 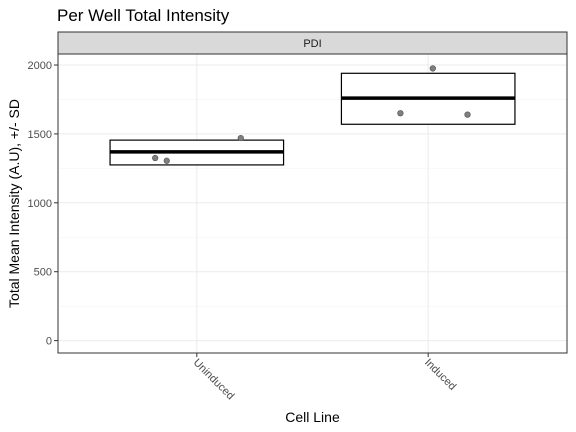 I want to click on facet-strip: PDI, so click(x=312, y=43).